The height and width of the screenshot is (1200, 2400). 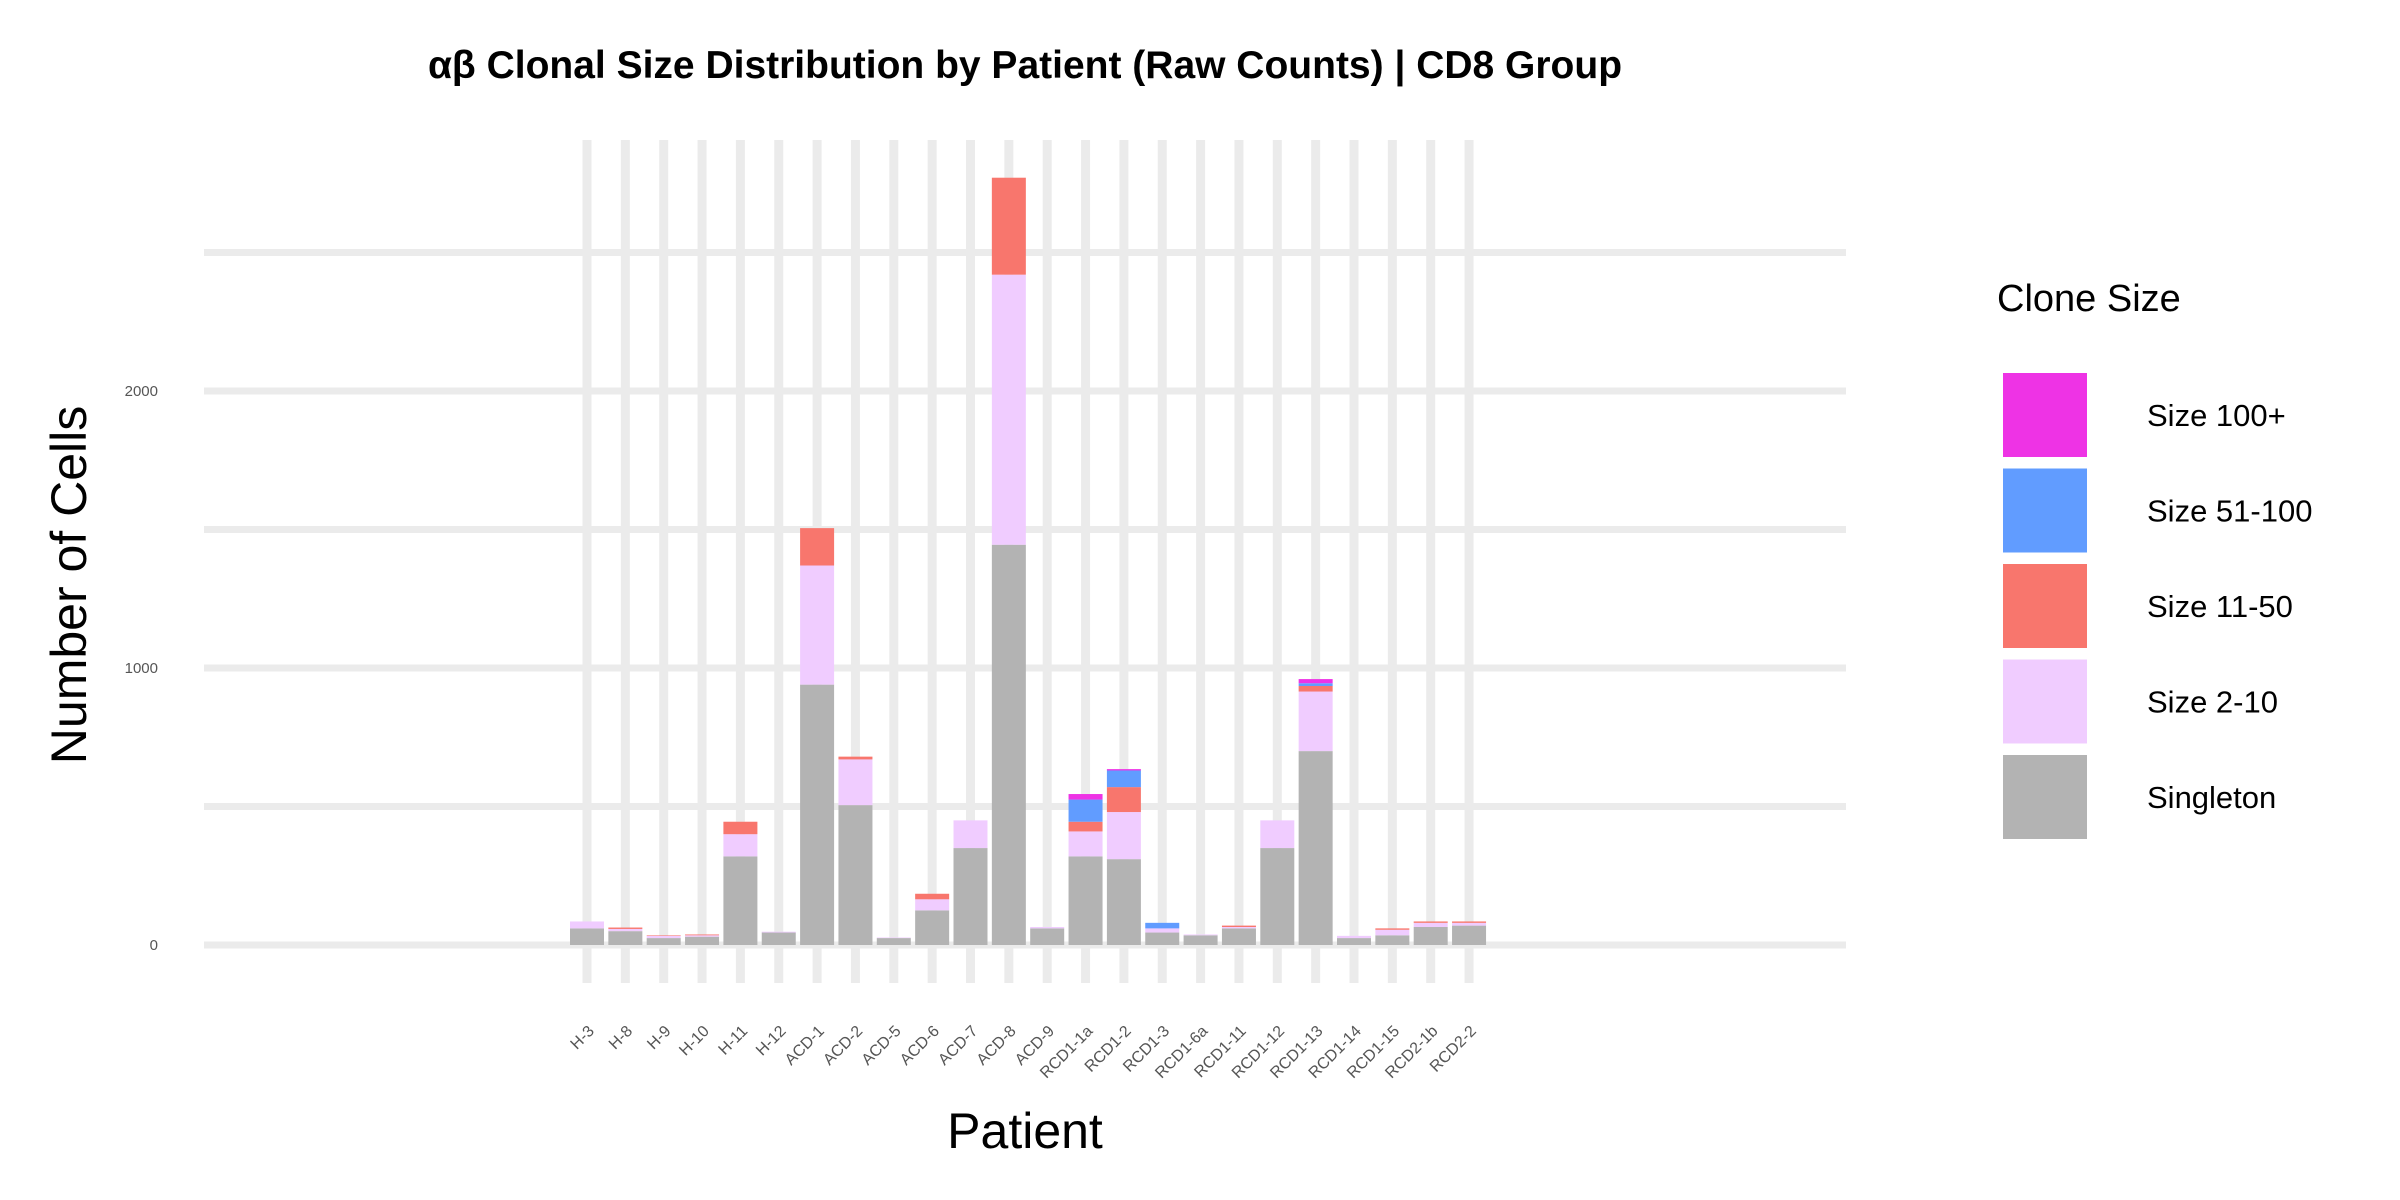 I want to click on legend-label: Singleton, so click(x=2211, y=797).